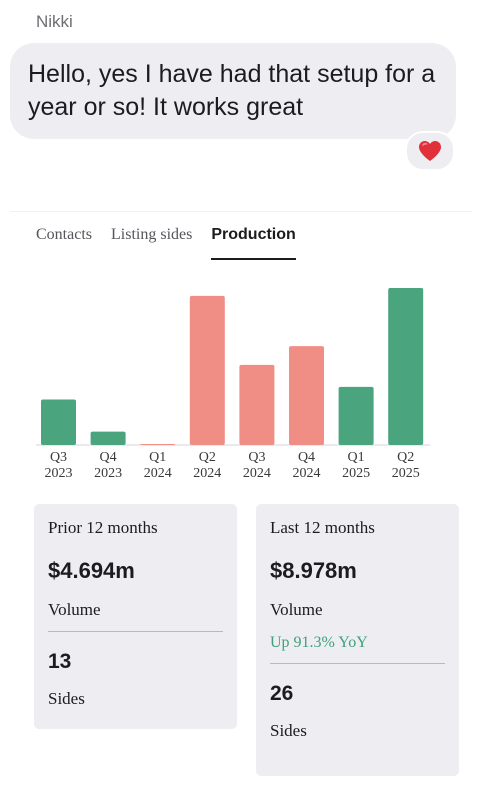  I want to click on bar-q3-2024, so click(257, 404).